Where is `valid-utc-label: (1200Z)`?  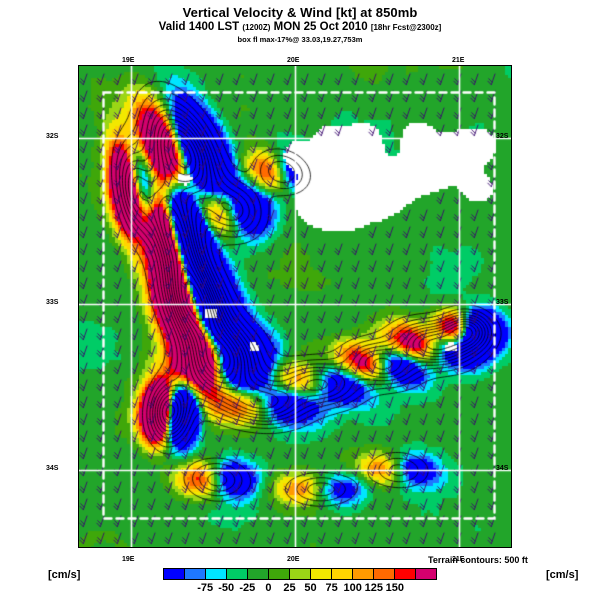 valid-utc-label: (1200Z) is located at coordinates (256, 27).